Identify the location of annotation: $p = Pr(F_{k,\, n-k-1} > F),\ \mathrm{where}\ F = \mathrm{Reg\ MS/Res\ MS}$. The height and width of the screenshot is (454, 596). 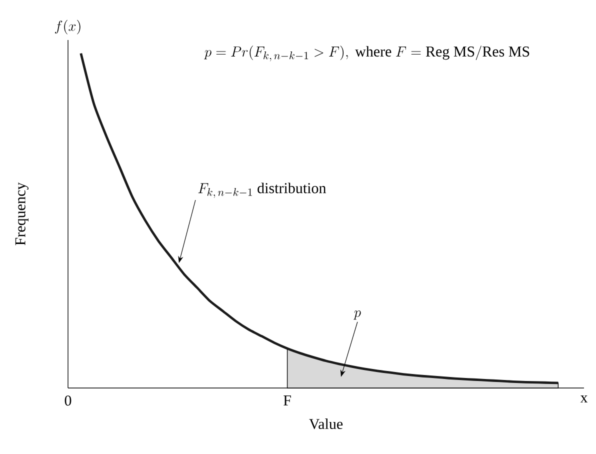
(367, 54).